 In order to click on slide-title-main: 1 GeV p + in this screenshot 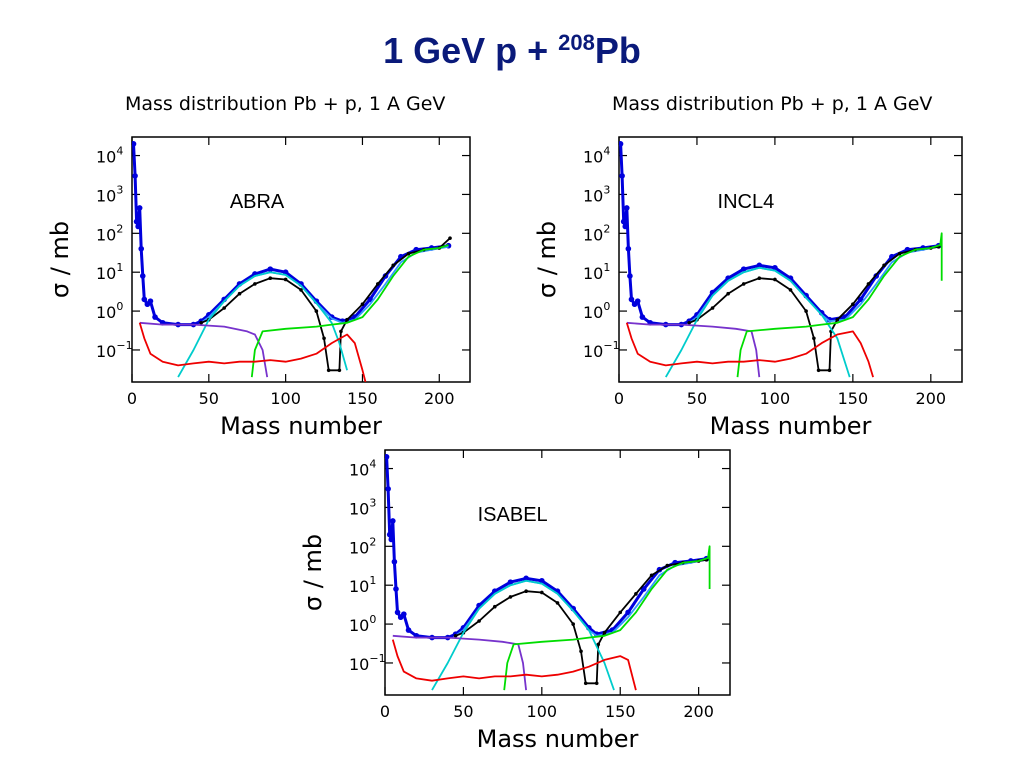, I will do `click(471, 50)`.